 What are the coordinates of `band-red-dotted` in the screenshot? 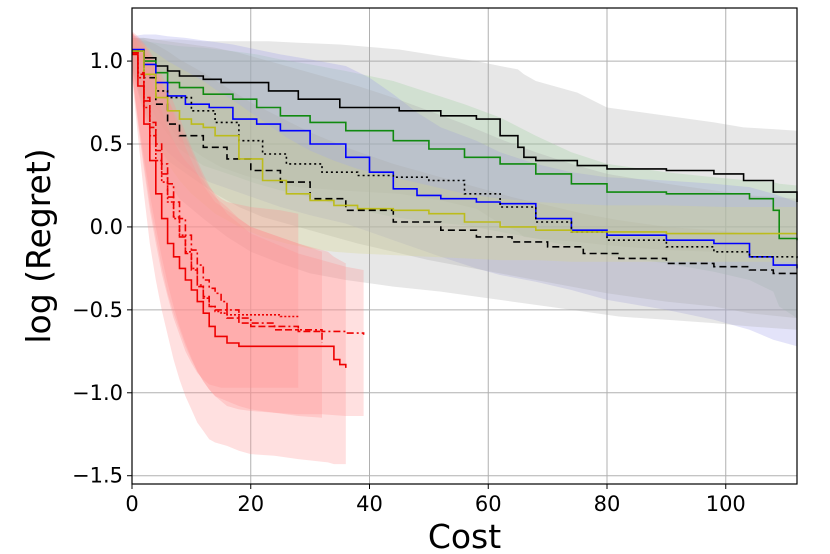 It's located at (215, 210).